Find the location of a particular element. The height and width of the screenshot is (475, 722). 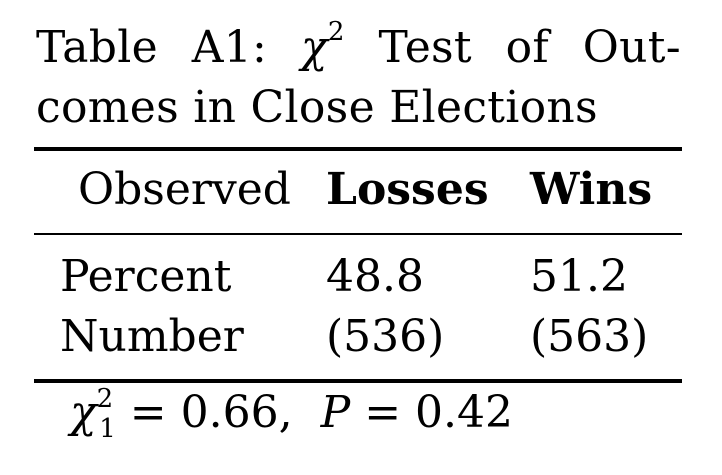

number-wins-value: (563) is located at coordinates (589, 336).